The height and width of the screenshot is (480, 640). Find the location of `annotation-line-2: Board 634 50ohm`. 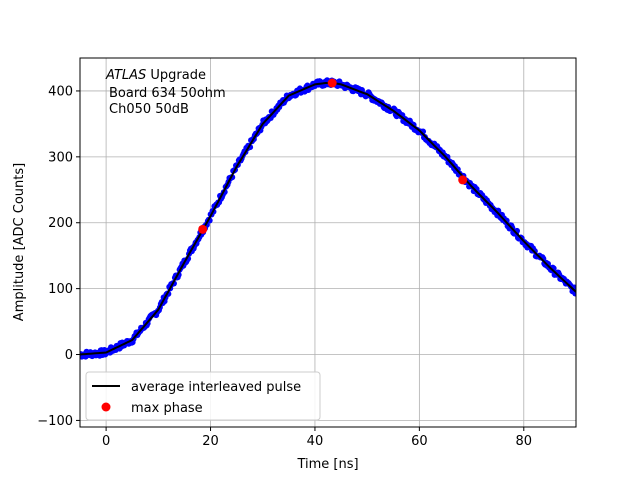

annotation-line-2: Board 634 50ohm is located at coordinates (167, 93).